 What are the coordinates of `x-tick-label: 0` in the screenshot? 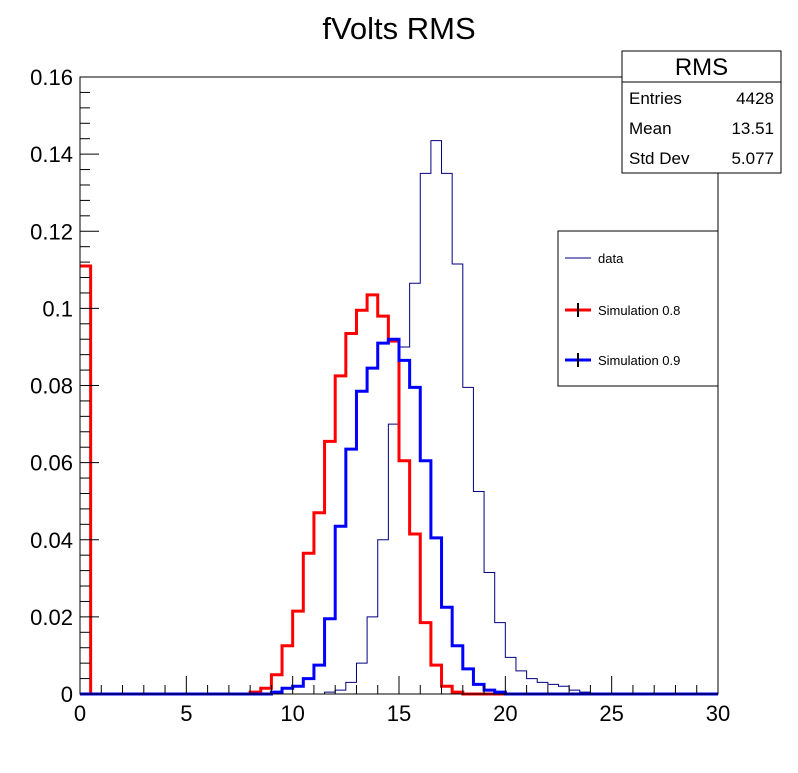 It's located at (80, 713).